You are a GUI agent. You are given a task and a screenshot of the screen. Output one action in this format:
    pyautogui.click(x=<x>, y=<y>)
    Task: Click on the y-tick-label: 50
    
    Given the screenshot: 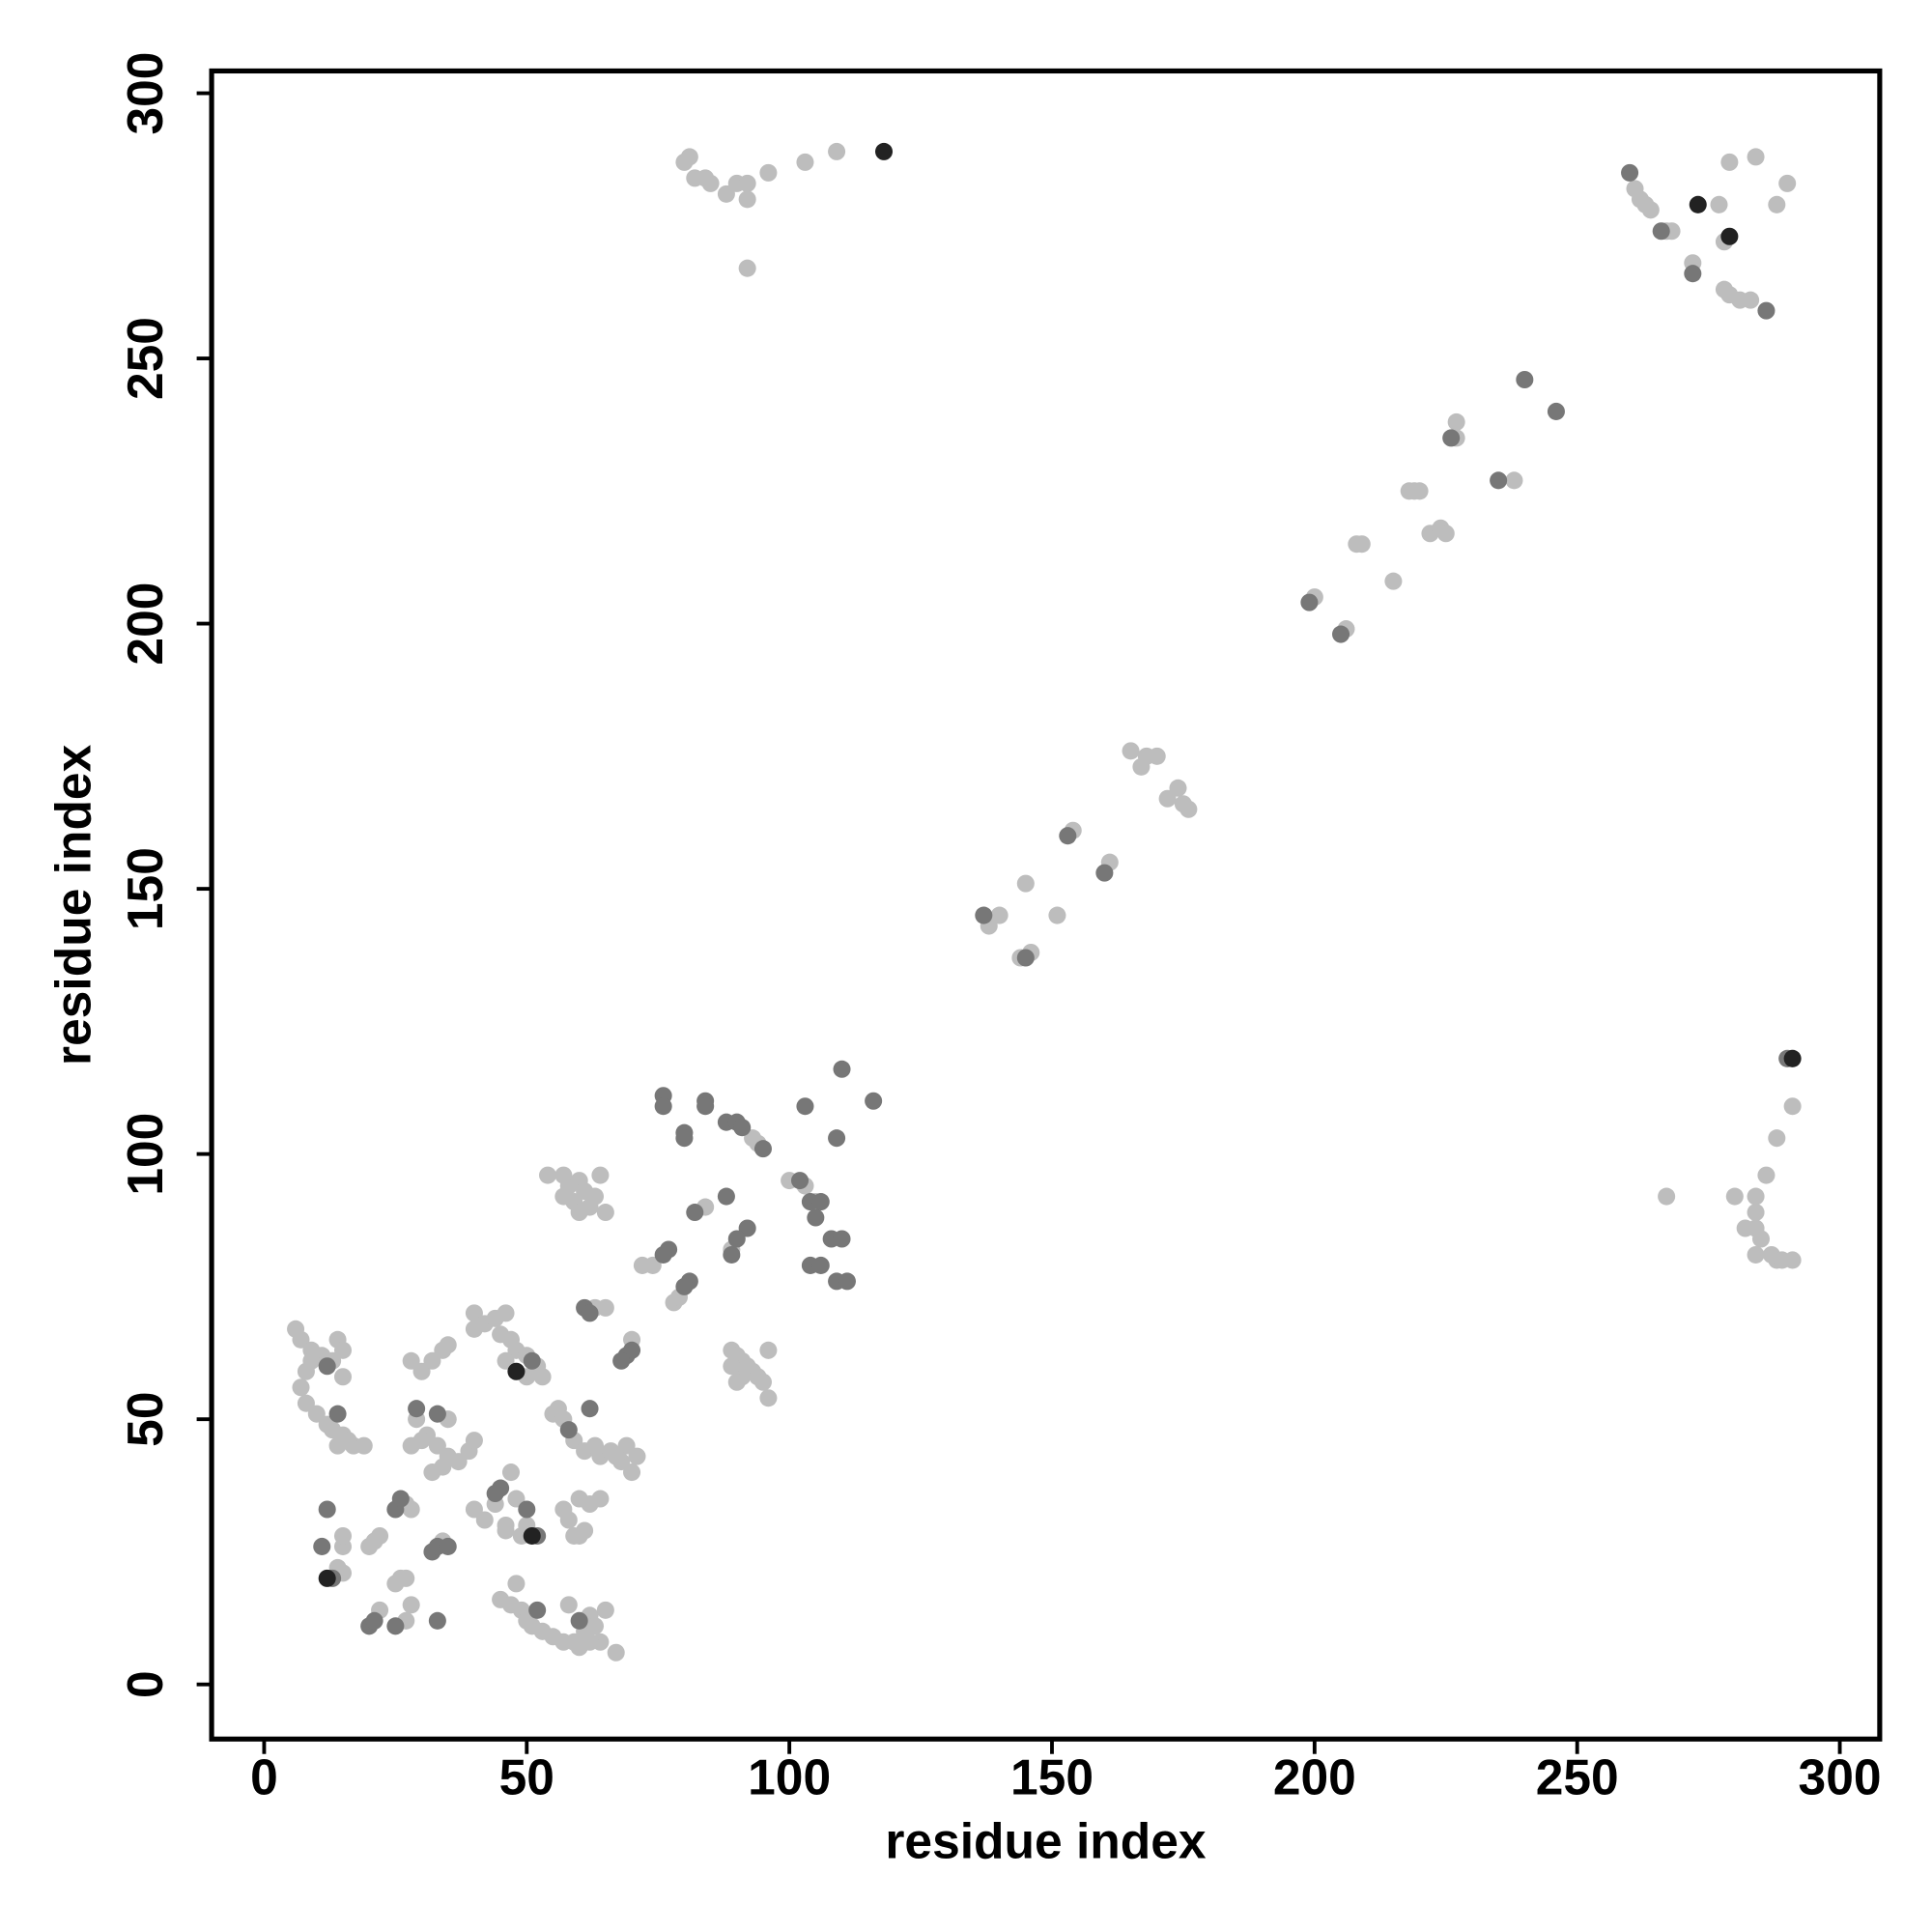 What is the action you would take?
    pyautogui.click(x=145, y=1419)
    